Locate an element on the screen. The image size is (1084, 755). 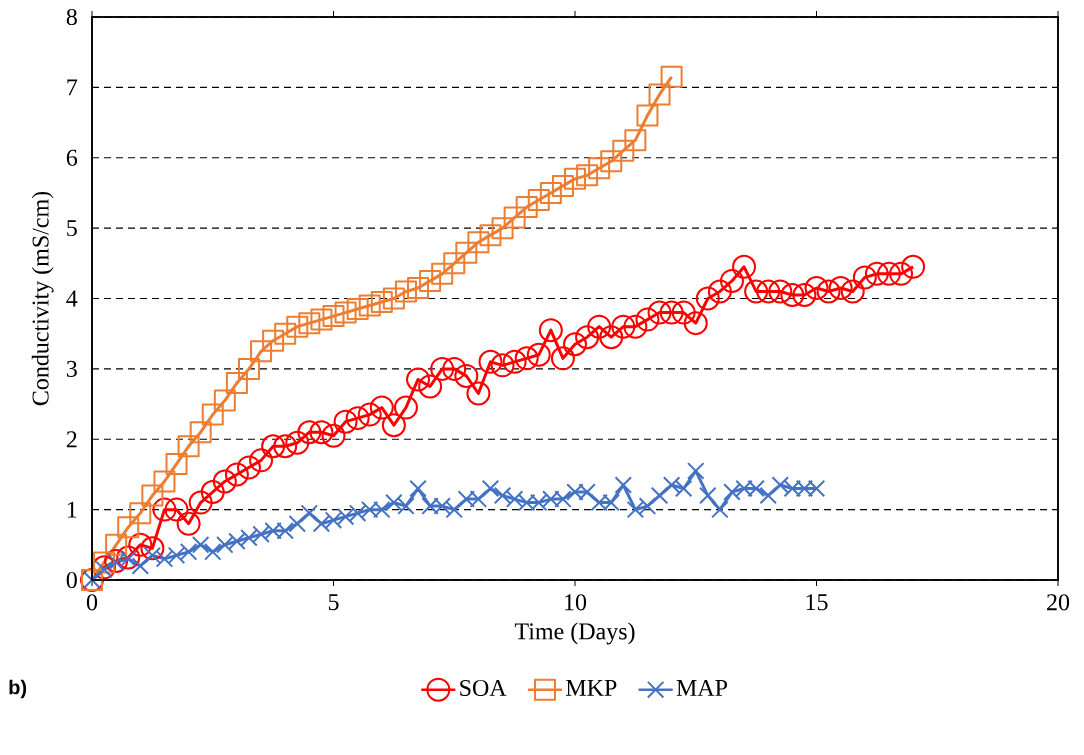
legend-label: SOA is located at coordinates (483, 688).